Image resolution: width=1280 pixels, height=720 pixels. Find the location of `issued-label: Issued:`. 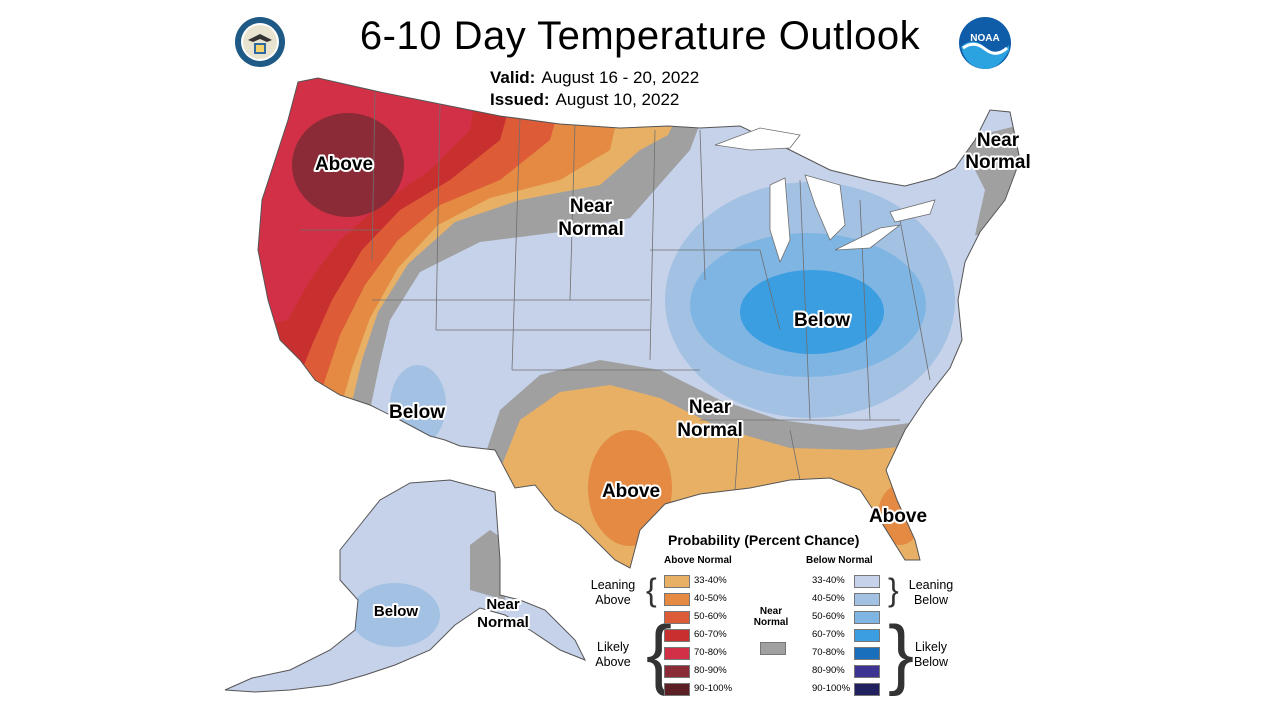

issued-label: Issued: is located at coordinates (520, 99).